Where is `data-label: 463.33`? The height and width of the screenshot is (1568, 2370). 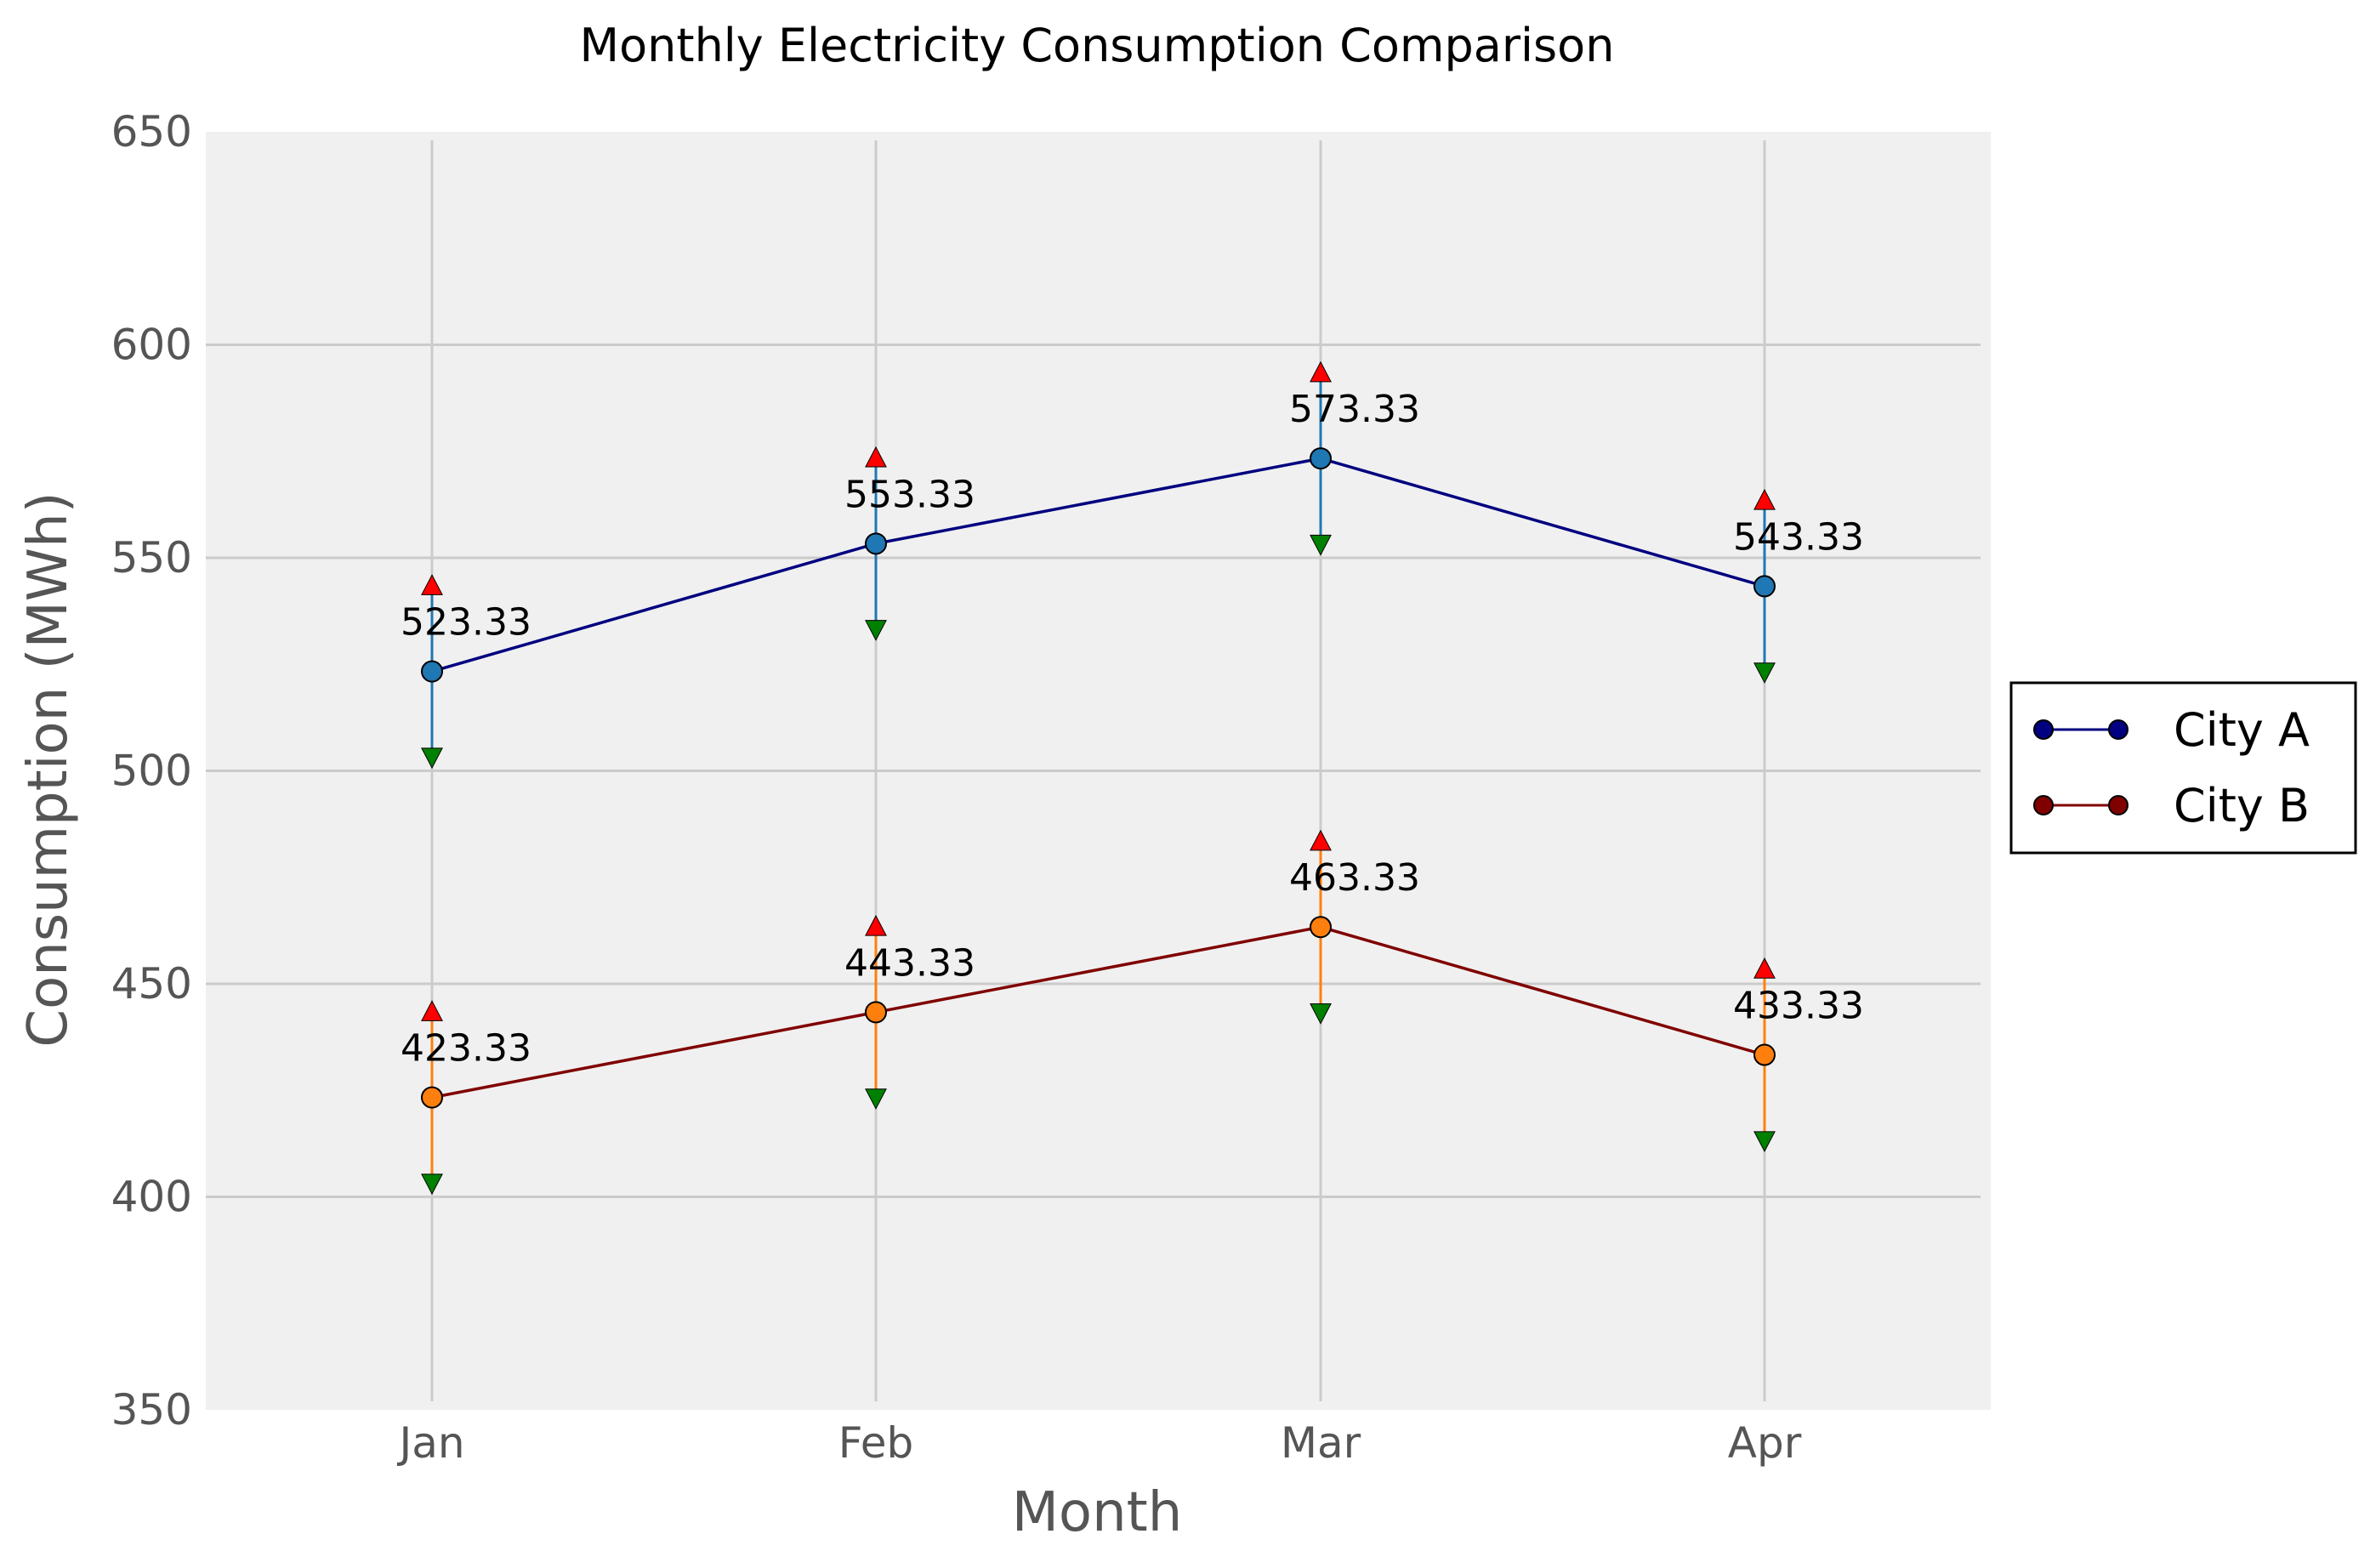
data-label: 463.33 is located at coordinates (1354, 878).